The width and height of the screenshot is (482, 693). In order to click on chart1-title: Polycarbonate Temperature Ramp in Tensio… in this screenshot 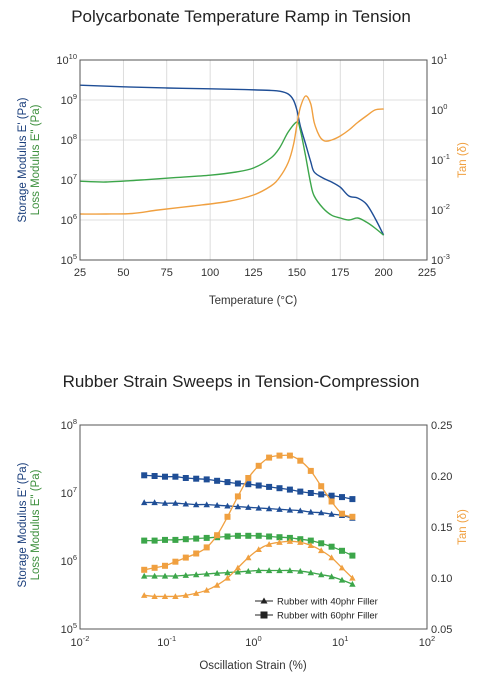, I will do `click(241, 16)`.